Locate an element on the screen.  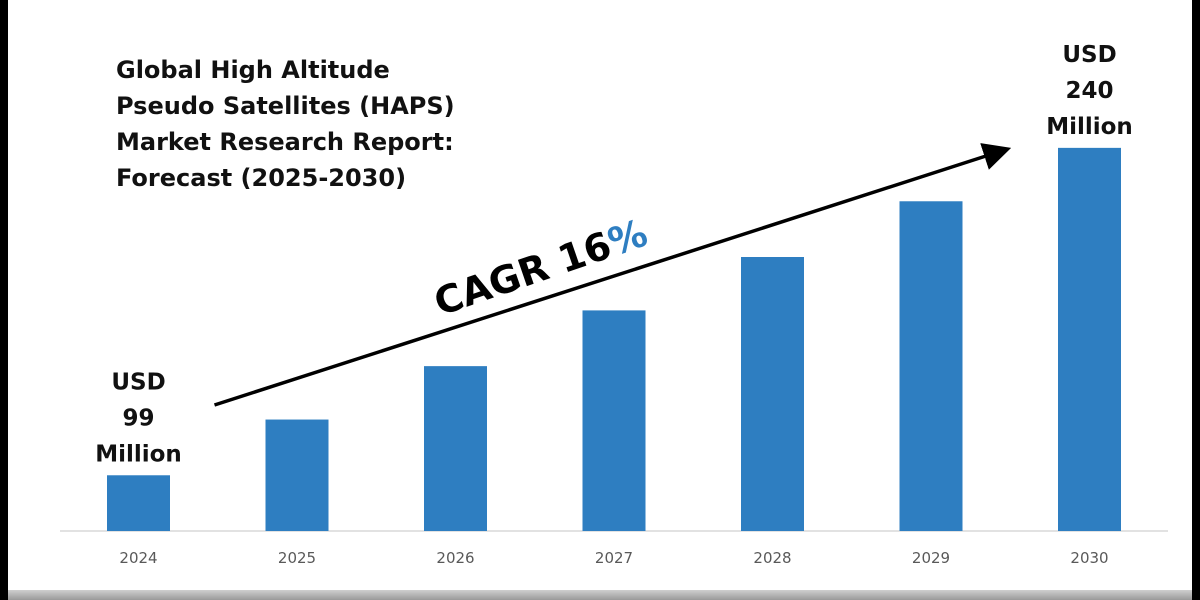
bar-2029 is located at coordinates (931, 366).